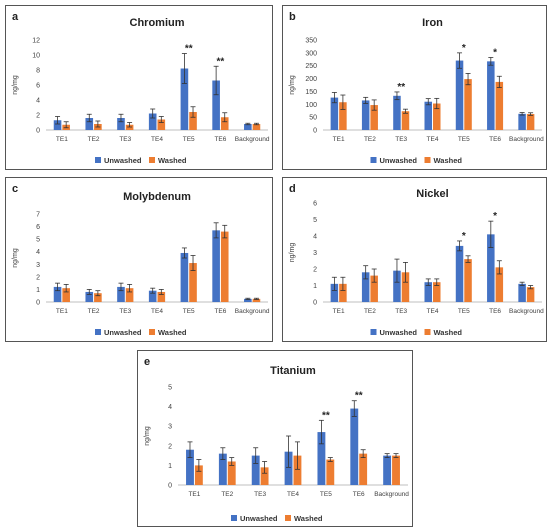  Describe the element at coordinates (464, 139) in the screenshot. I see `x-tick-label: TE5` at that location.